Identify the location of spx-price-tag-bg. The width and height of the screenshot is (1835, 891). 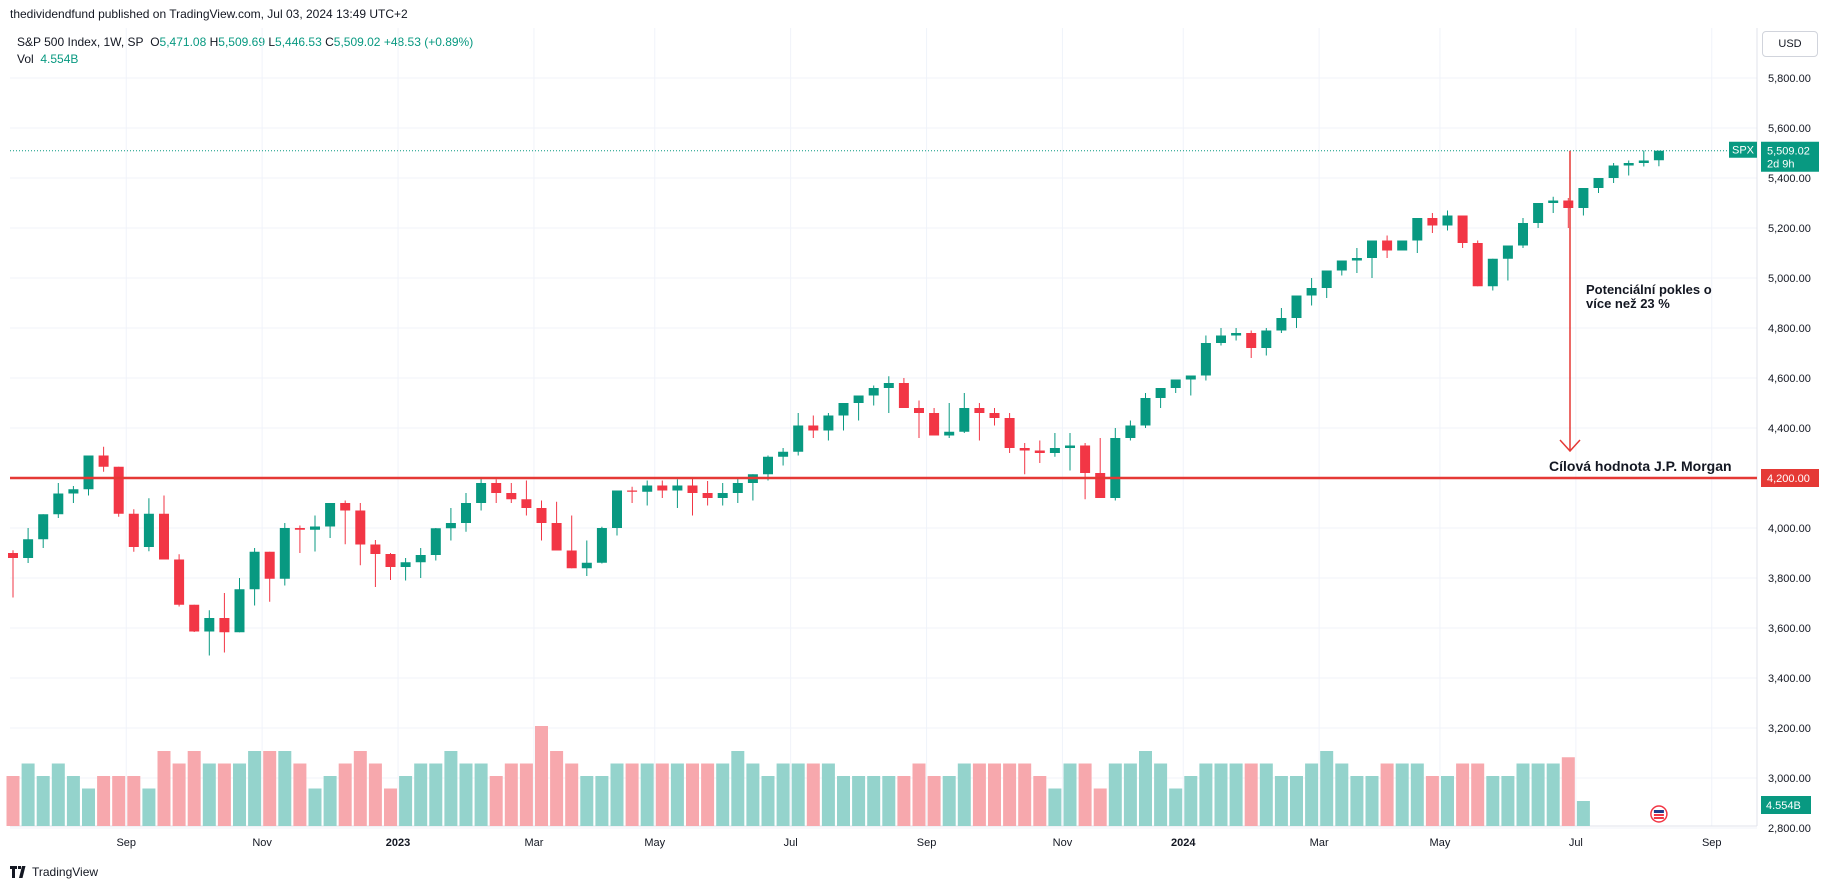
(1790, 156).